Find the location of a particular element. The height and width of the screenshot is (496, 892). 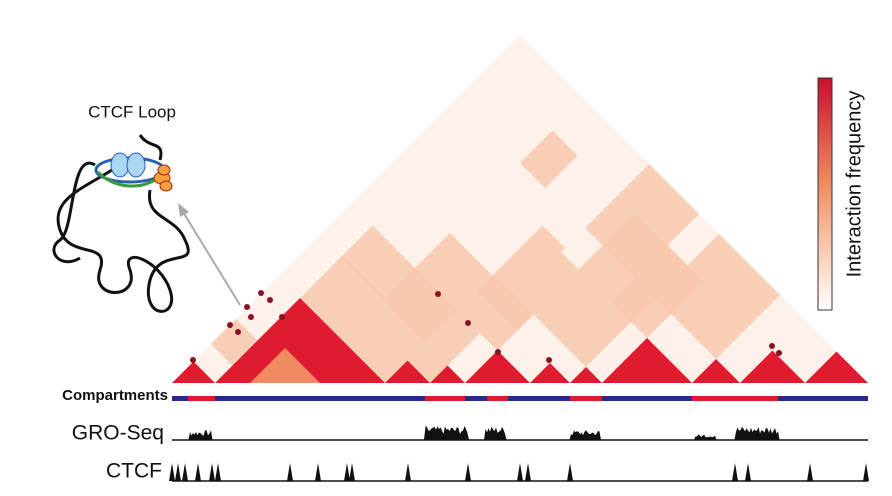

track-label: CTCF is located at coordinates (134, 471).